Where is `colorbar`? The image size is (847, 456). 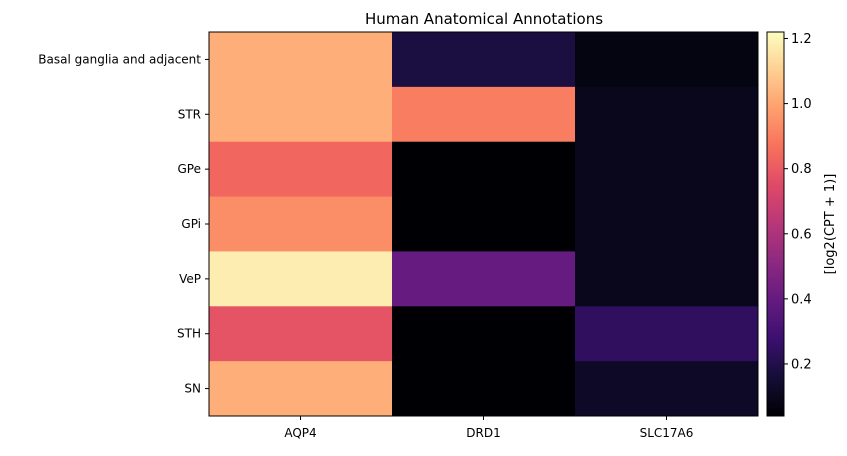 colorbar is located at coordinates (775, 224).